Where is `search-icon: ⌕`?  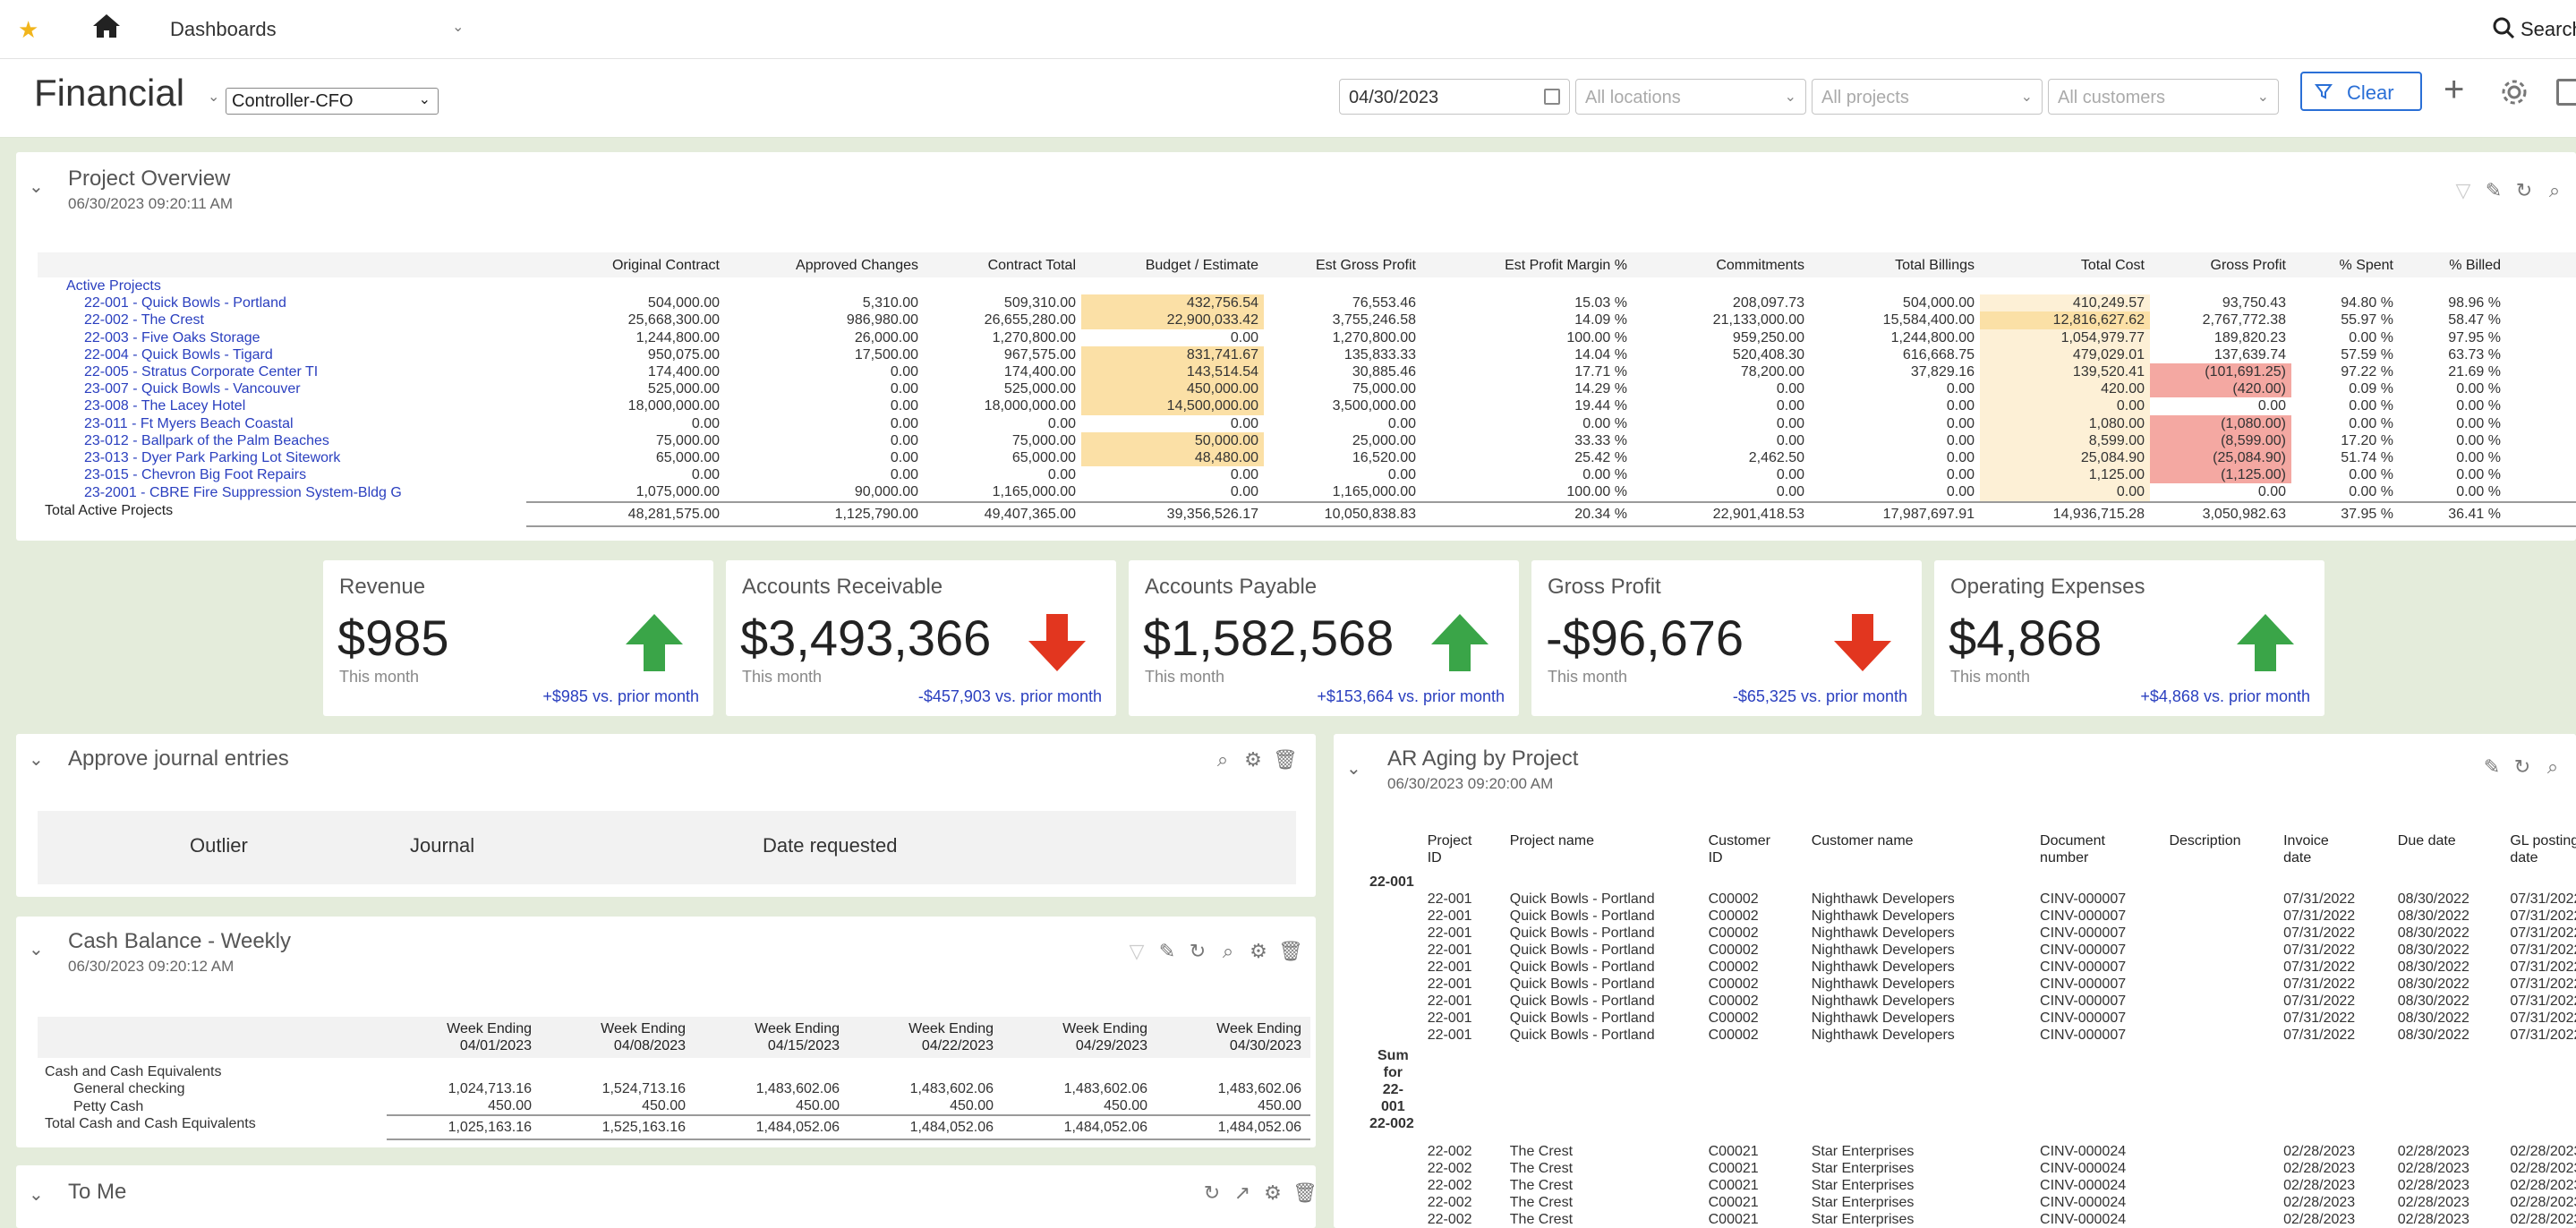 search-icon: ⌕ is located at coordinates (1222, 759).